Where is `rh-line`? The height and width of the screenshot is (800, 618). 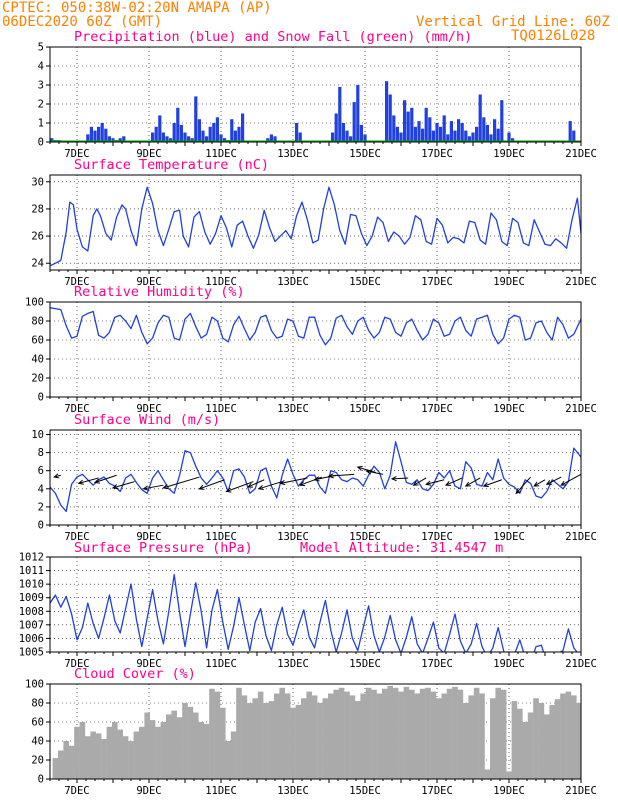
rh-line is located at coordinates (315, 326).